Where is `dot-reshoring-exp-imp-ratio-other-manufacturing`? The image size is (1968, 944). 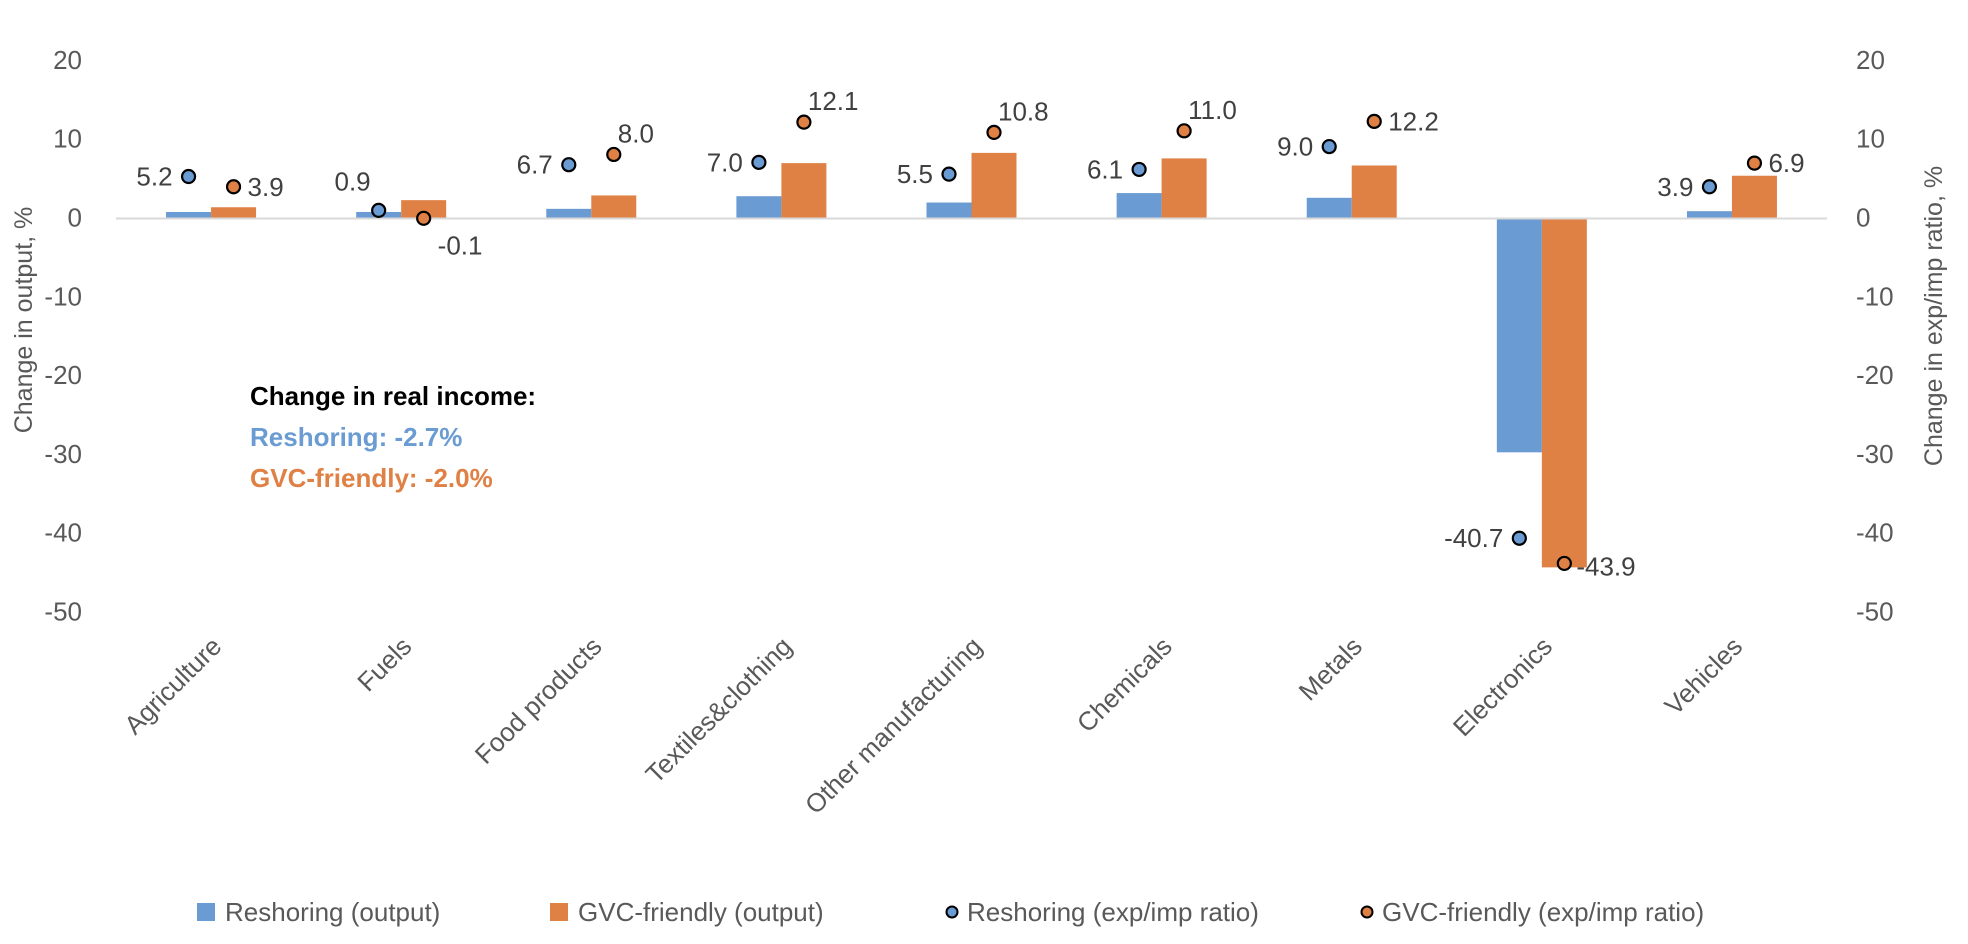
dot-reshoring-exp-imp-ratio-other-manufacturing is located at coordinates (949, 174).